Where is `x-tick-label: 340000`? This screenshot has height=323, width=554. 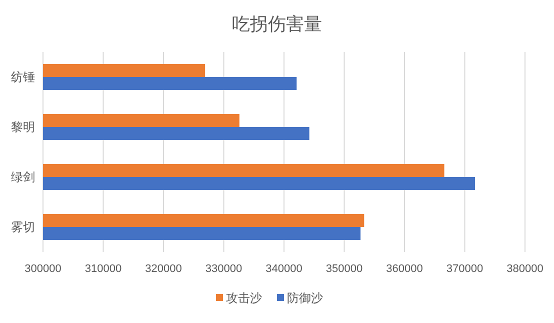 x-tick-label: 340000 is located at coordinates (284, 269).